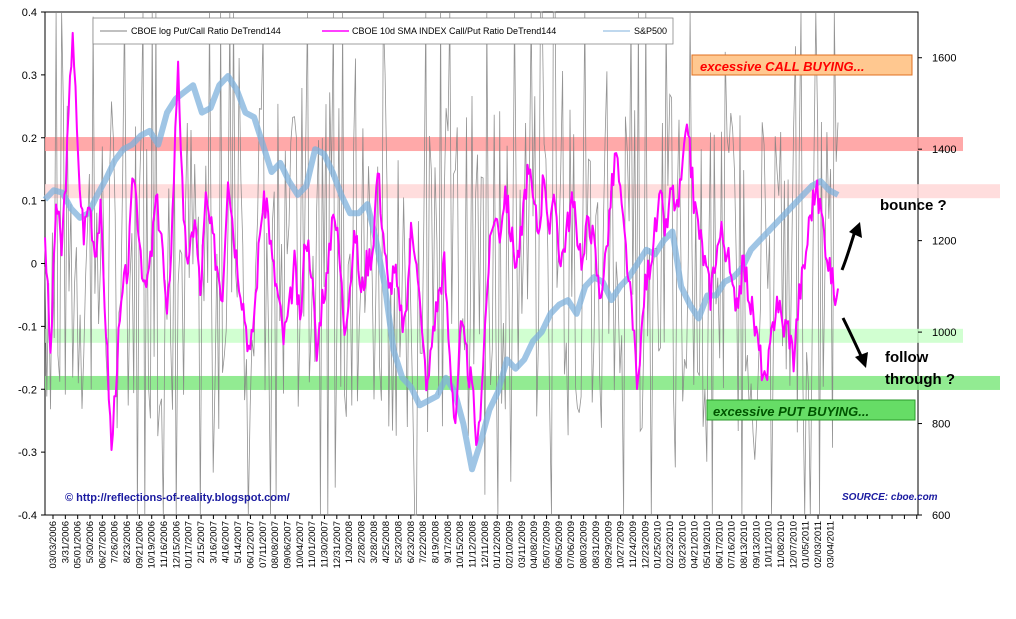 This screenshot has height=619, width=1016. What do you see at coordinates (890, 497) in the screenshot?
I see `source-text: SOURCE: cboe.com` at bounding box center [890, 497].